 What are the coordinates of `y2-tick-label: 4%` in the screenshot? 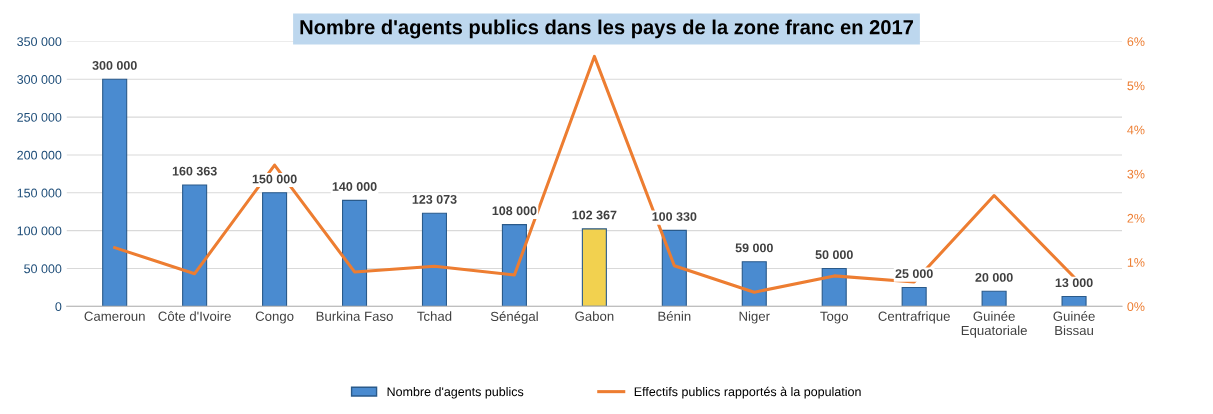 It's located at (1136, 130).